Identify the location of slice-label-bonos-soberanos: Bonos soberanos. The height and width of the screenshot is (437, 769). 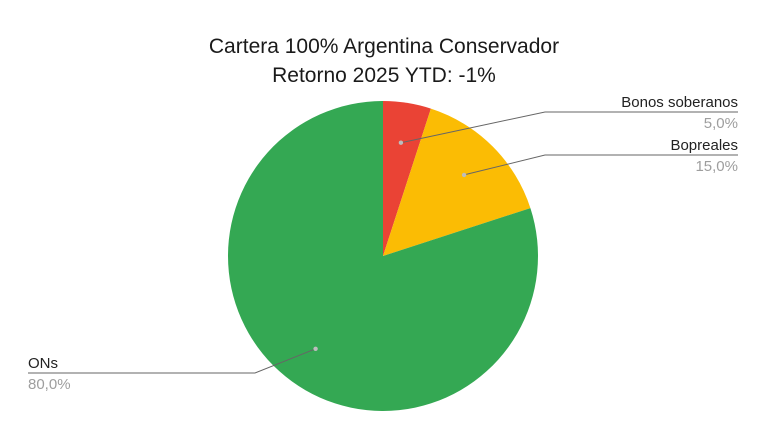
(679, 102).